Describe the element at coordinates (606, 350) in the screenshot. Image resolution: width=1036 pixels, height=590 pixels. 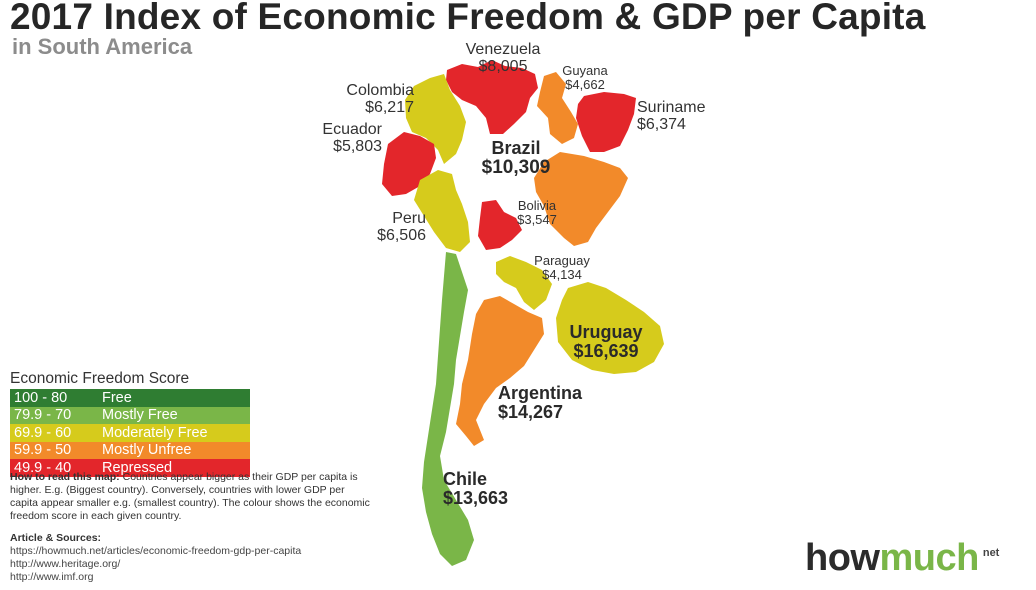
I see `country-gdp: $16,639` at that location.